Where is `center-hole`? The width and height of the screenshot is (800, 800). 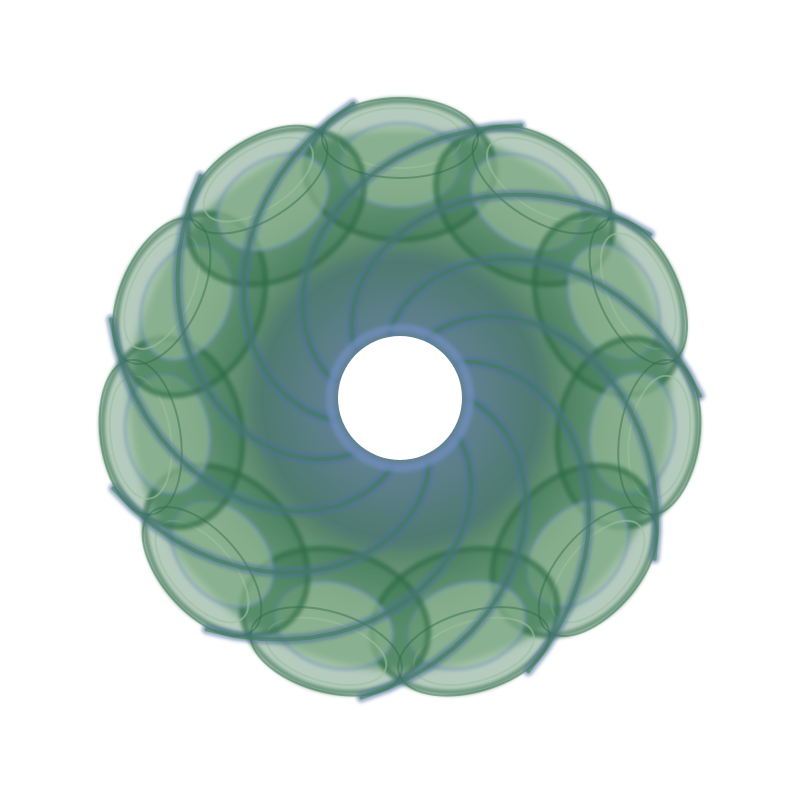 center-hole is located at coordinates (400, 398).